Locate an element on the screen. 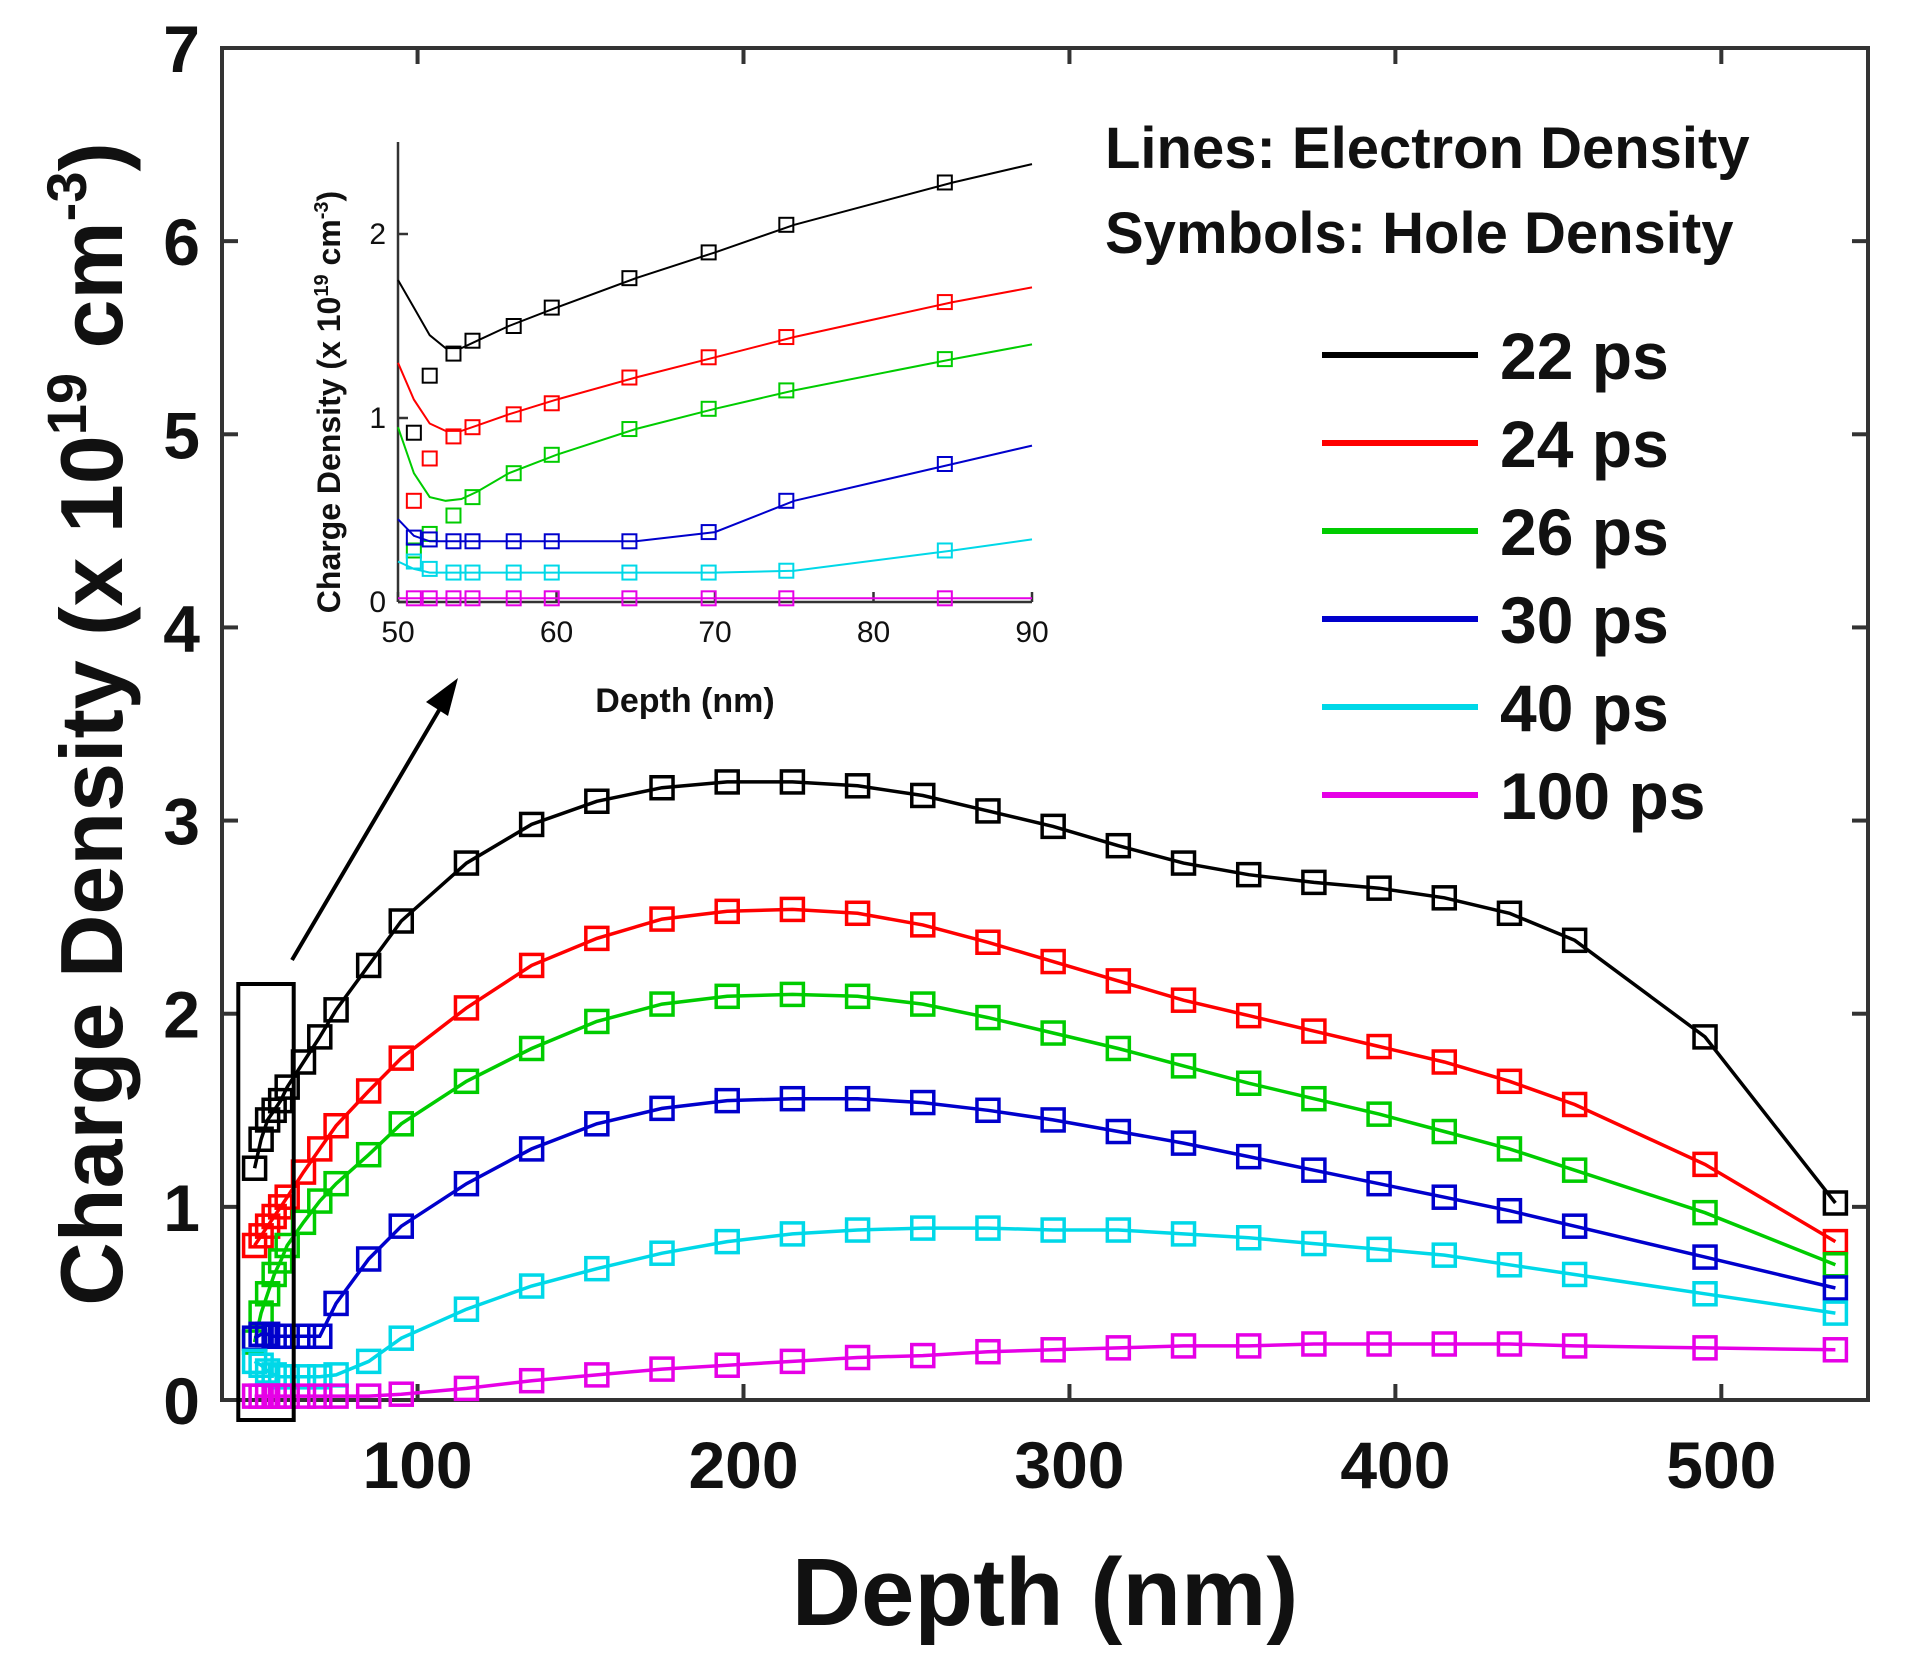 The image size is (1917, 1655). y-tick-label: 0 is located at coordinates (181, 1401).